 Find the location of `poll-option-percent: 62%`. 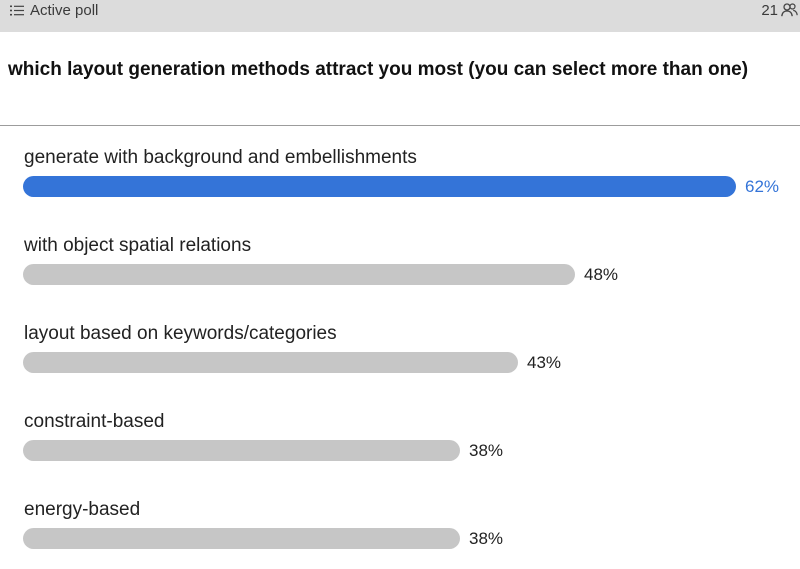

poll-option-percent: 62% is located at coordinates (762, 186).